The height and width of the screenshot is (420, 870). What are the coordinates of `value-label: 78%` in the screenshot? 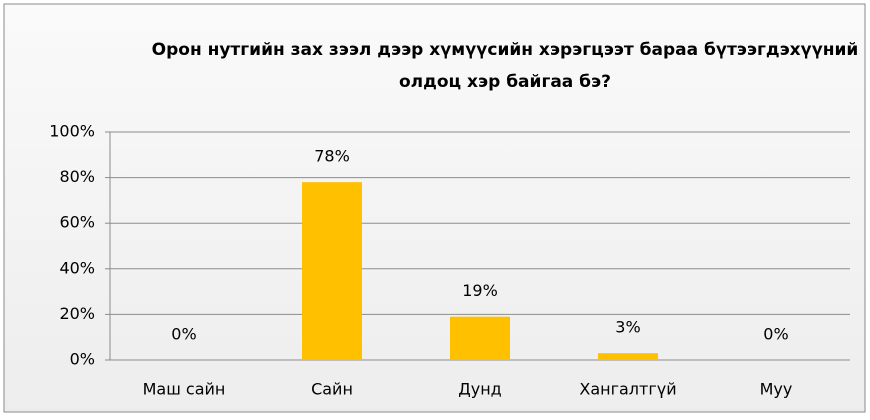 It's located at (332, 156).